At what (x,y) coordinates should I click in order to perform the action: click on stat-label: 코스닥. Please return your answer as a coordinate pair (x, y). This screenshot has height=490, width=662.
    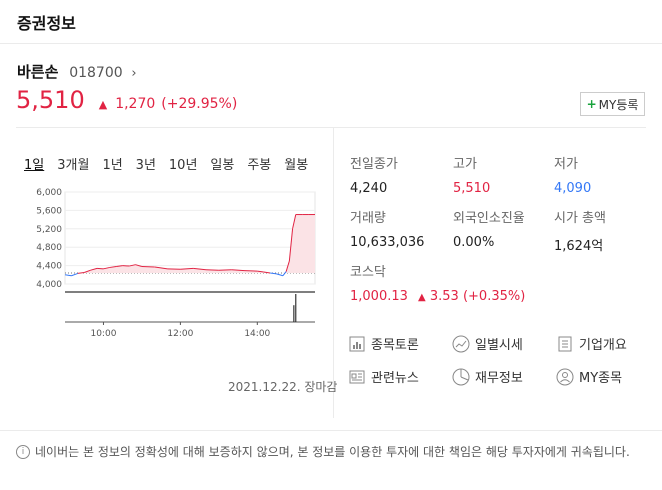
    Looking at the image, I should click on (368, 272).